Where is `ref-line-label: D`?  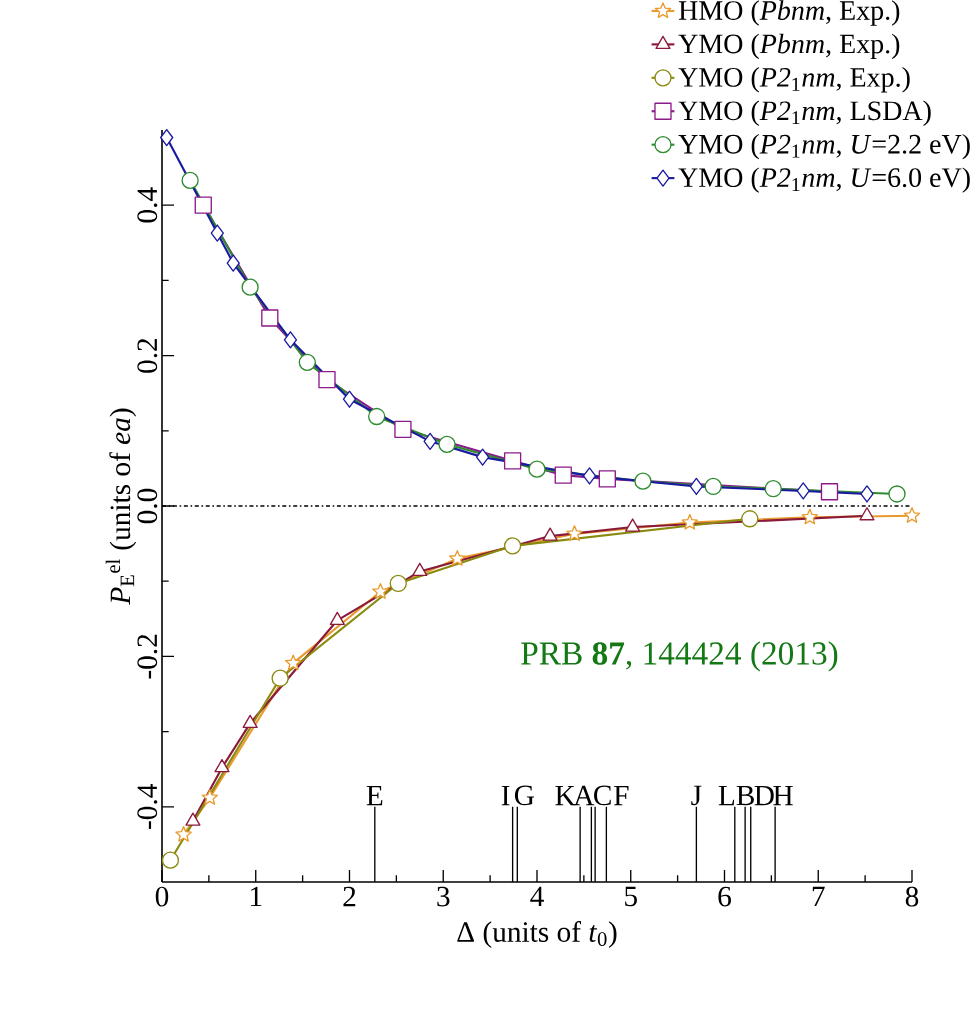
ref-line-label: D is located at coordinates (764, 795).